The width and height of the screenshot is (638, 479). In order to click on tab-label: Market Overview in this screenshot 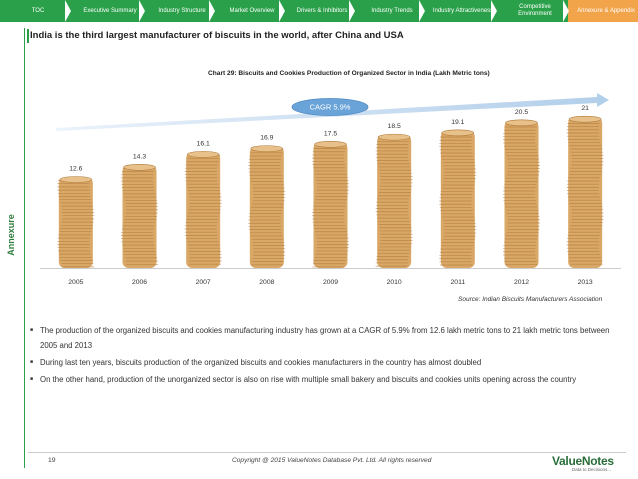, I will do `click(252, 10)`.